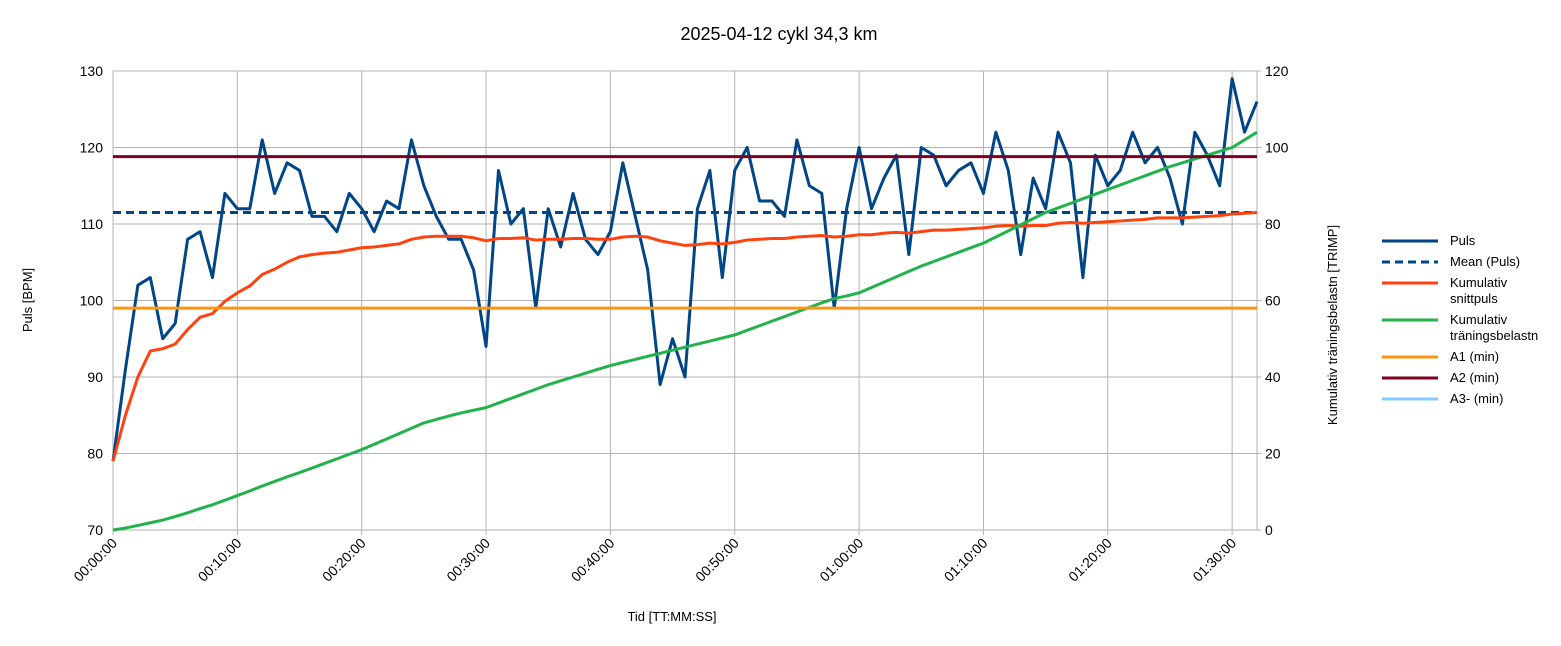 The height and width of the screenshot is (646, 1561). What do you see at coordinates (95, 454) in the screenshot?
I see `y-tick-label: 80` at bounding box center [95, 454].